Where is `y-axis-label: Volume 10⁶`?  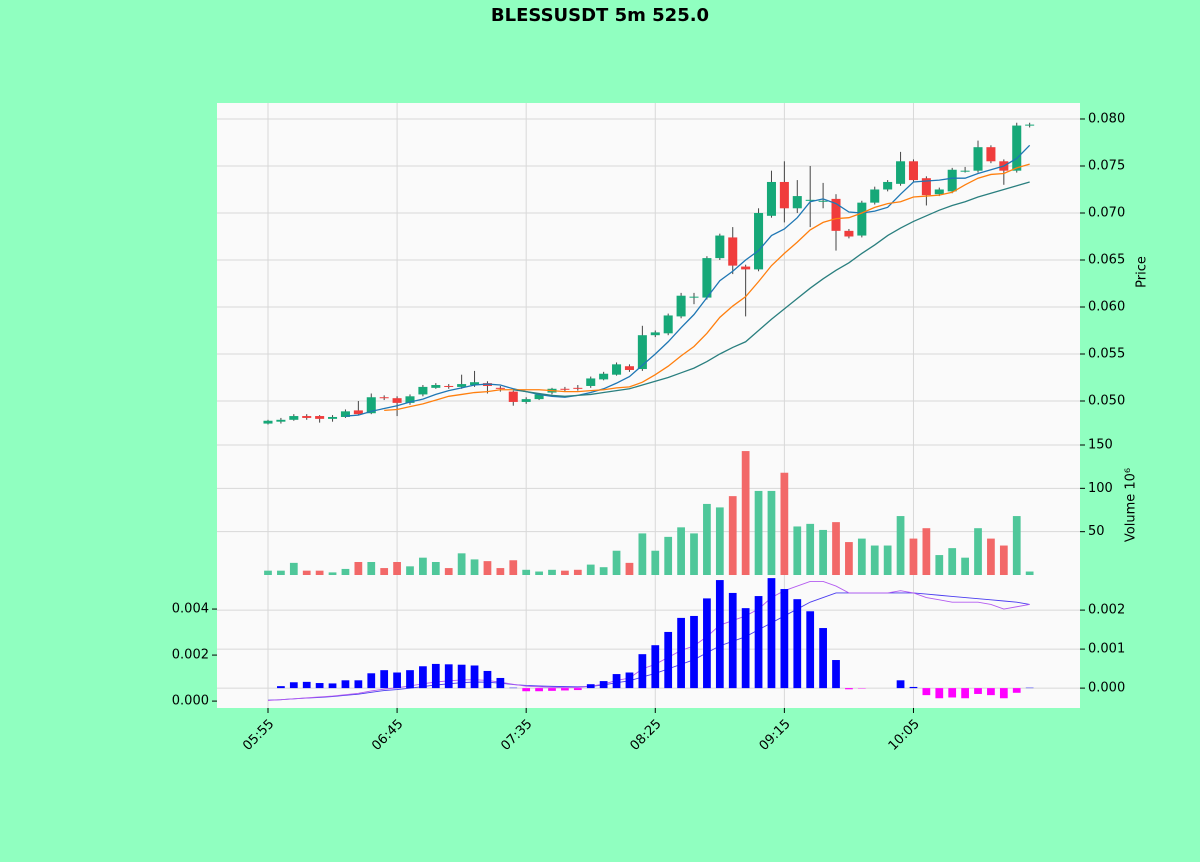
y-axis-label: Volume 10⁶ is located at coordinates (1131, 505).